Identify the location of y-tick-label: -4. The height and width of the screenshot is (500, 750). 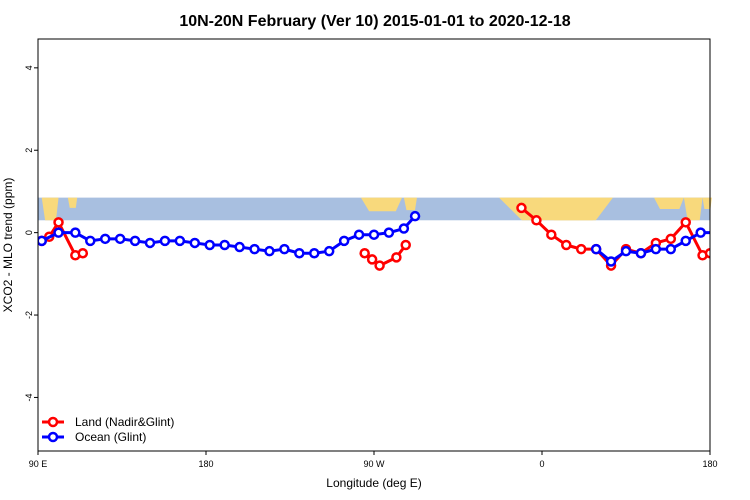
(29, 397).